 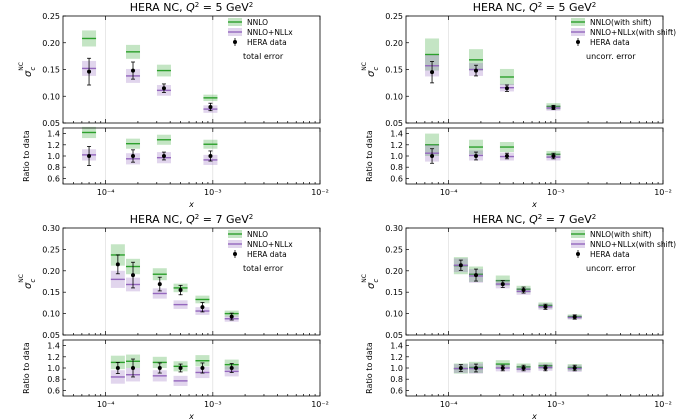 What do you see at coordinates (159, 368) in the screenshot?
I see `data-point-ratio-p2` at bounding box center [159, 368].